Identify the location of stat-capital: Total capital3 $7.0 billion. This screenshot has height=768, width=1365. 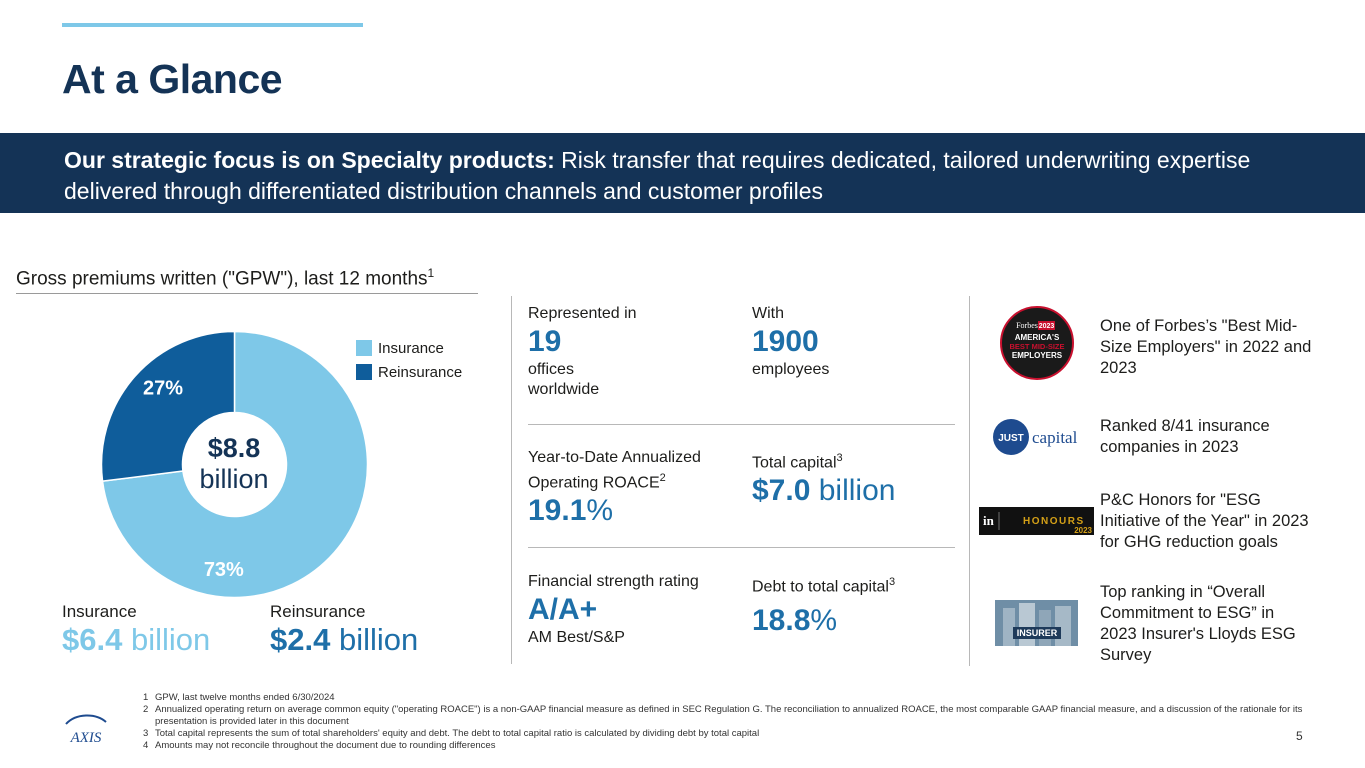
(823, 478).